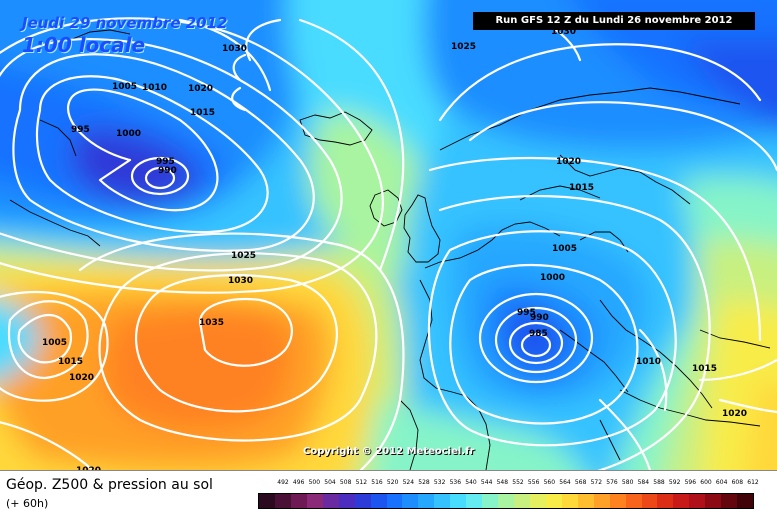  Describe the element at coordinates (721, 482) in the screenshot. I see `scale-label: 604` at that location.